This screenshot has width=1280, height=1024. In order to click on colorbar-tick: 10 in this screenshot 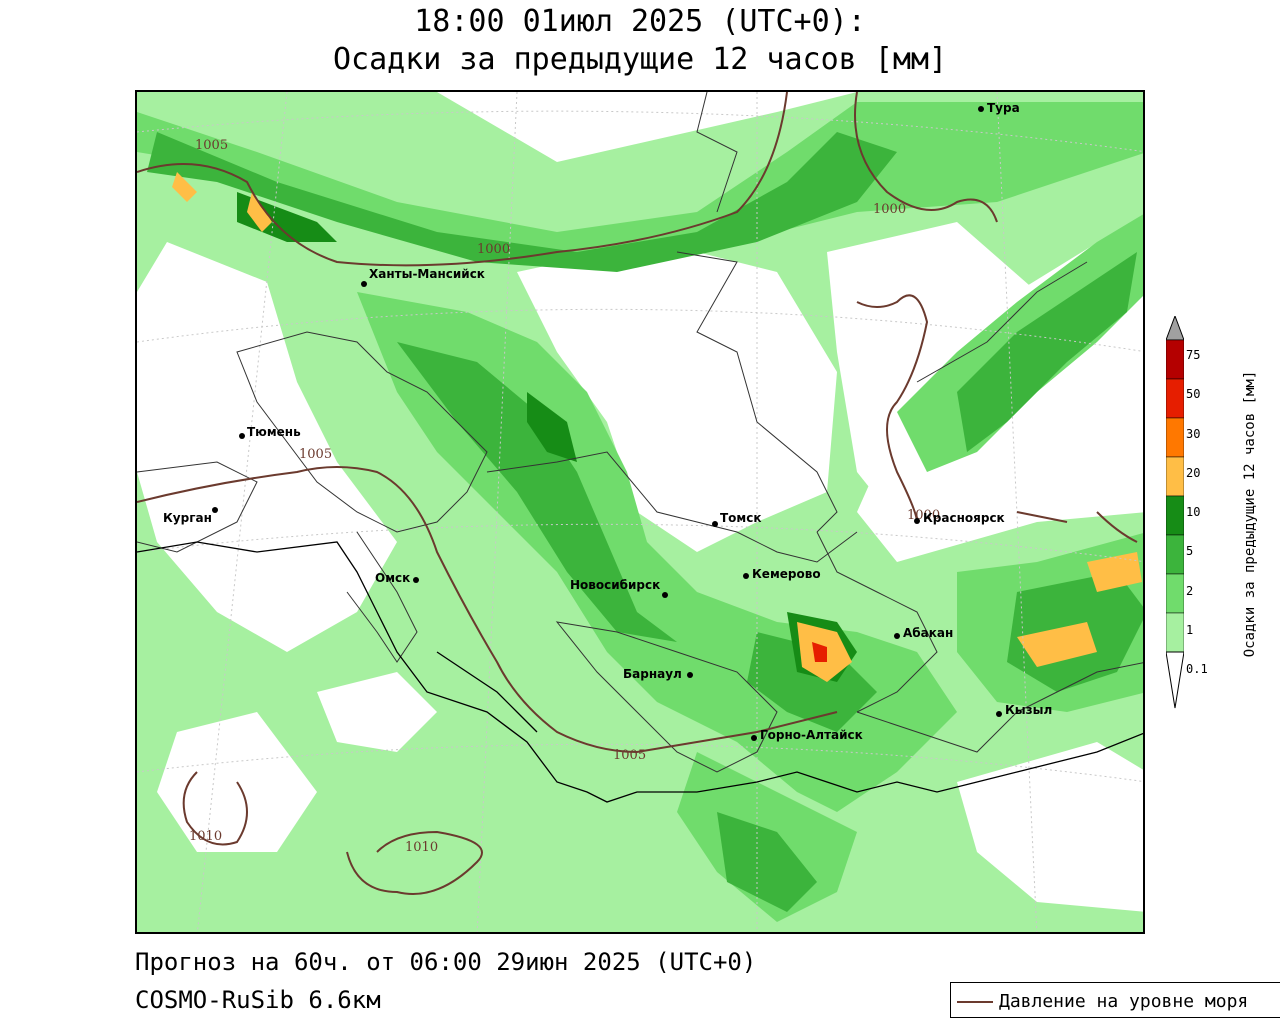, I will do `click(1193, 512)`.